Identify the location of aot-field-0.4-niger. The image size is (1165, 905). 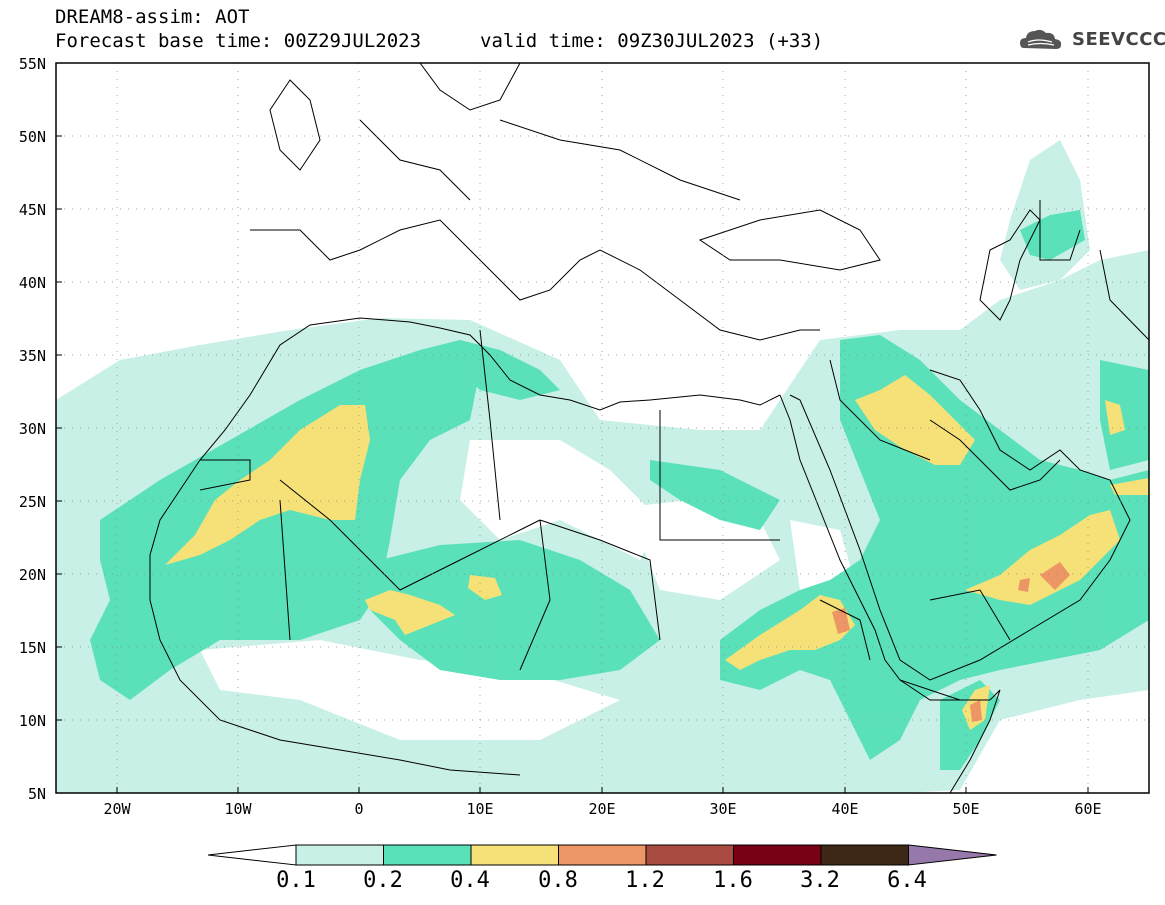
(485, 587).